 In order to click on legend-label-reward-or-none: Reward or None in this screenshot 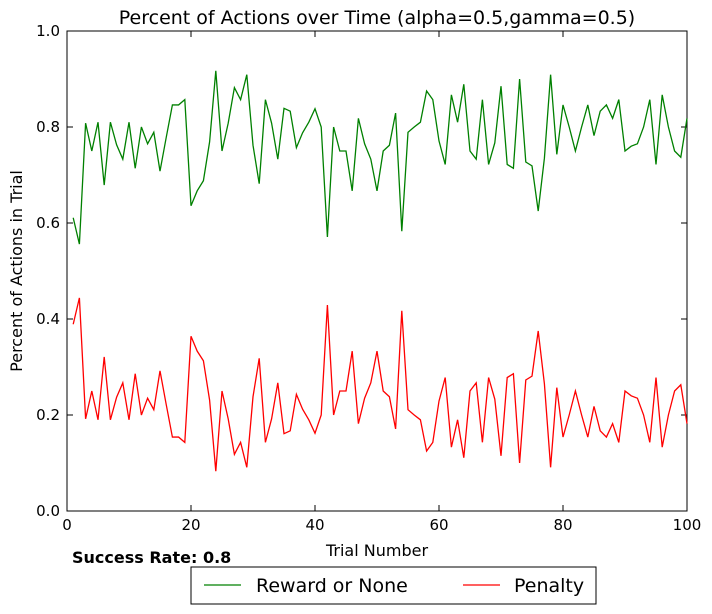, I will do `click(332, 586)`.